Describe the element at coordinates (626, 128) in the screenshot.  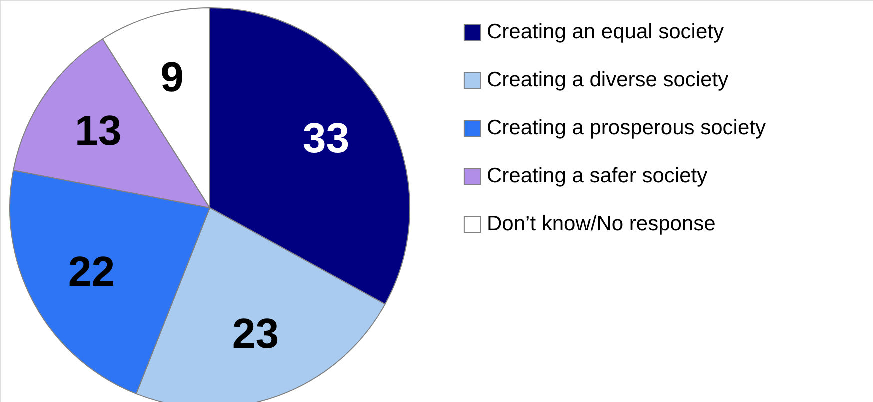
I see `legend-label: Creating a prosperous society` at that location.